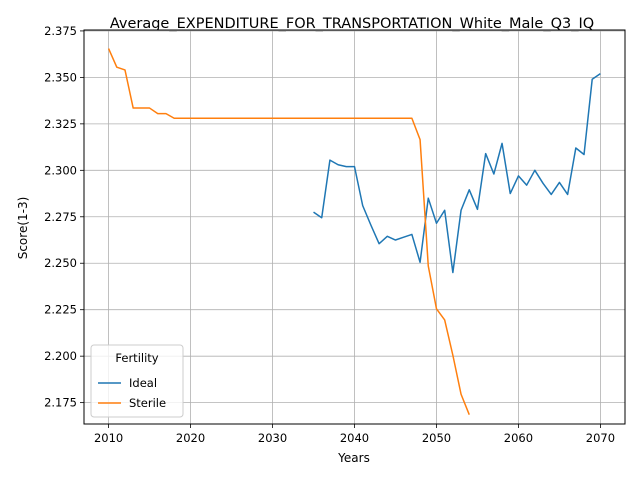  I want to click on y-tick-label: 2.225, so click(60, 310).